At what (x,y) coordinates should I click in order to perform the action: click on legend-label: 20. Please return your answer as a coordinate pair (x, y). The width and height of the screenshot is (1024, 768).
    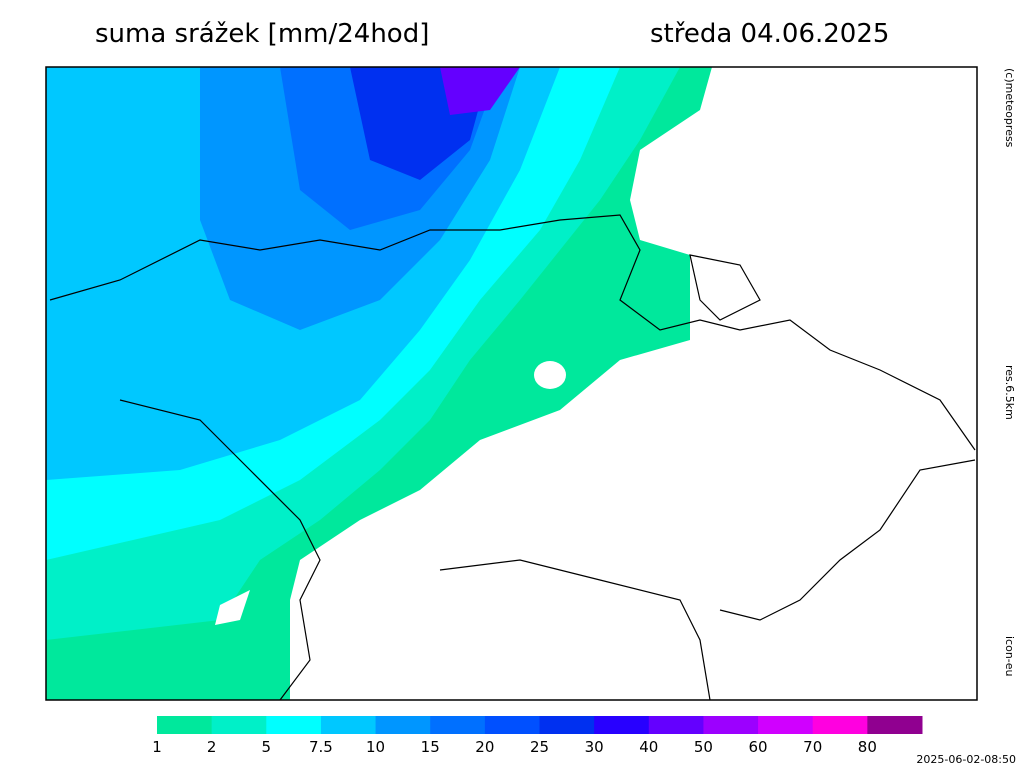
    Looking at the image, I should click on (484, 747).